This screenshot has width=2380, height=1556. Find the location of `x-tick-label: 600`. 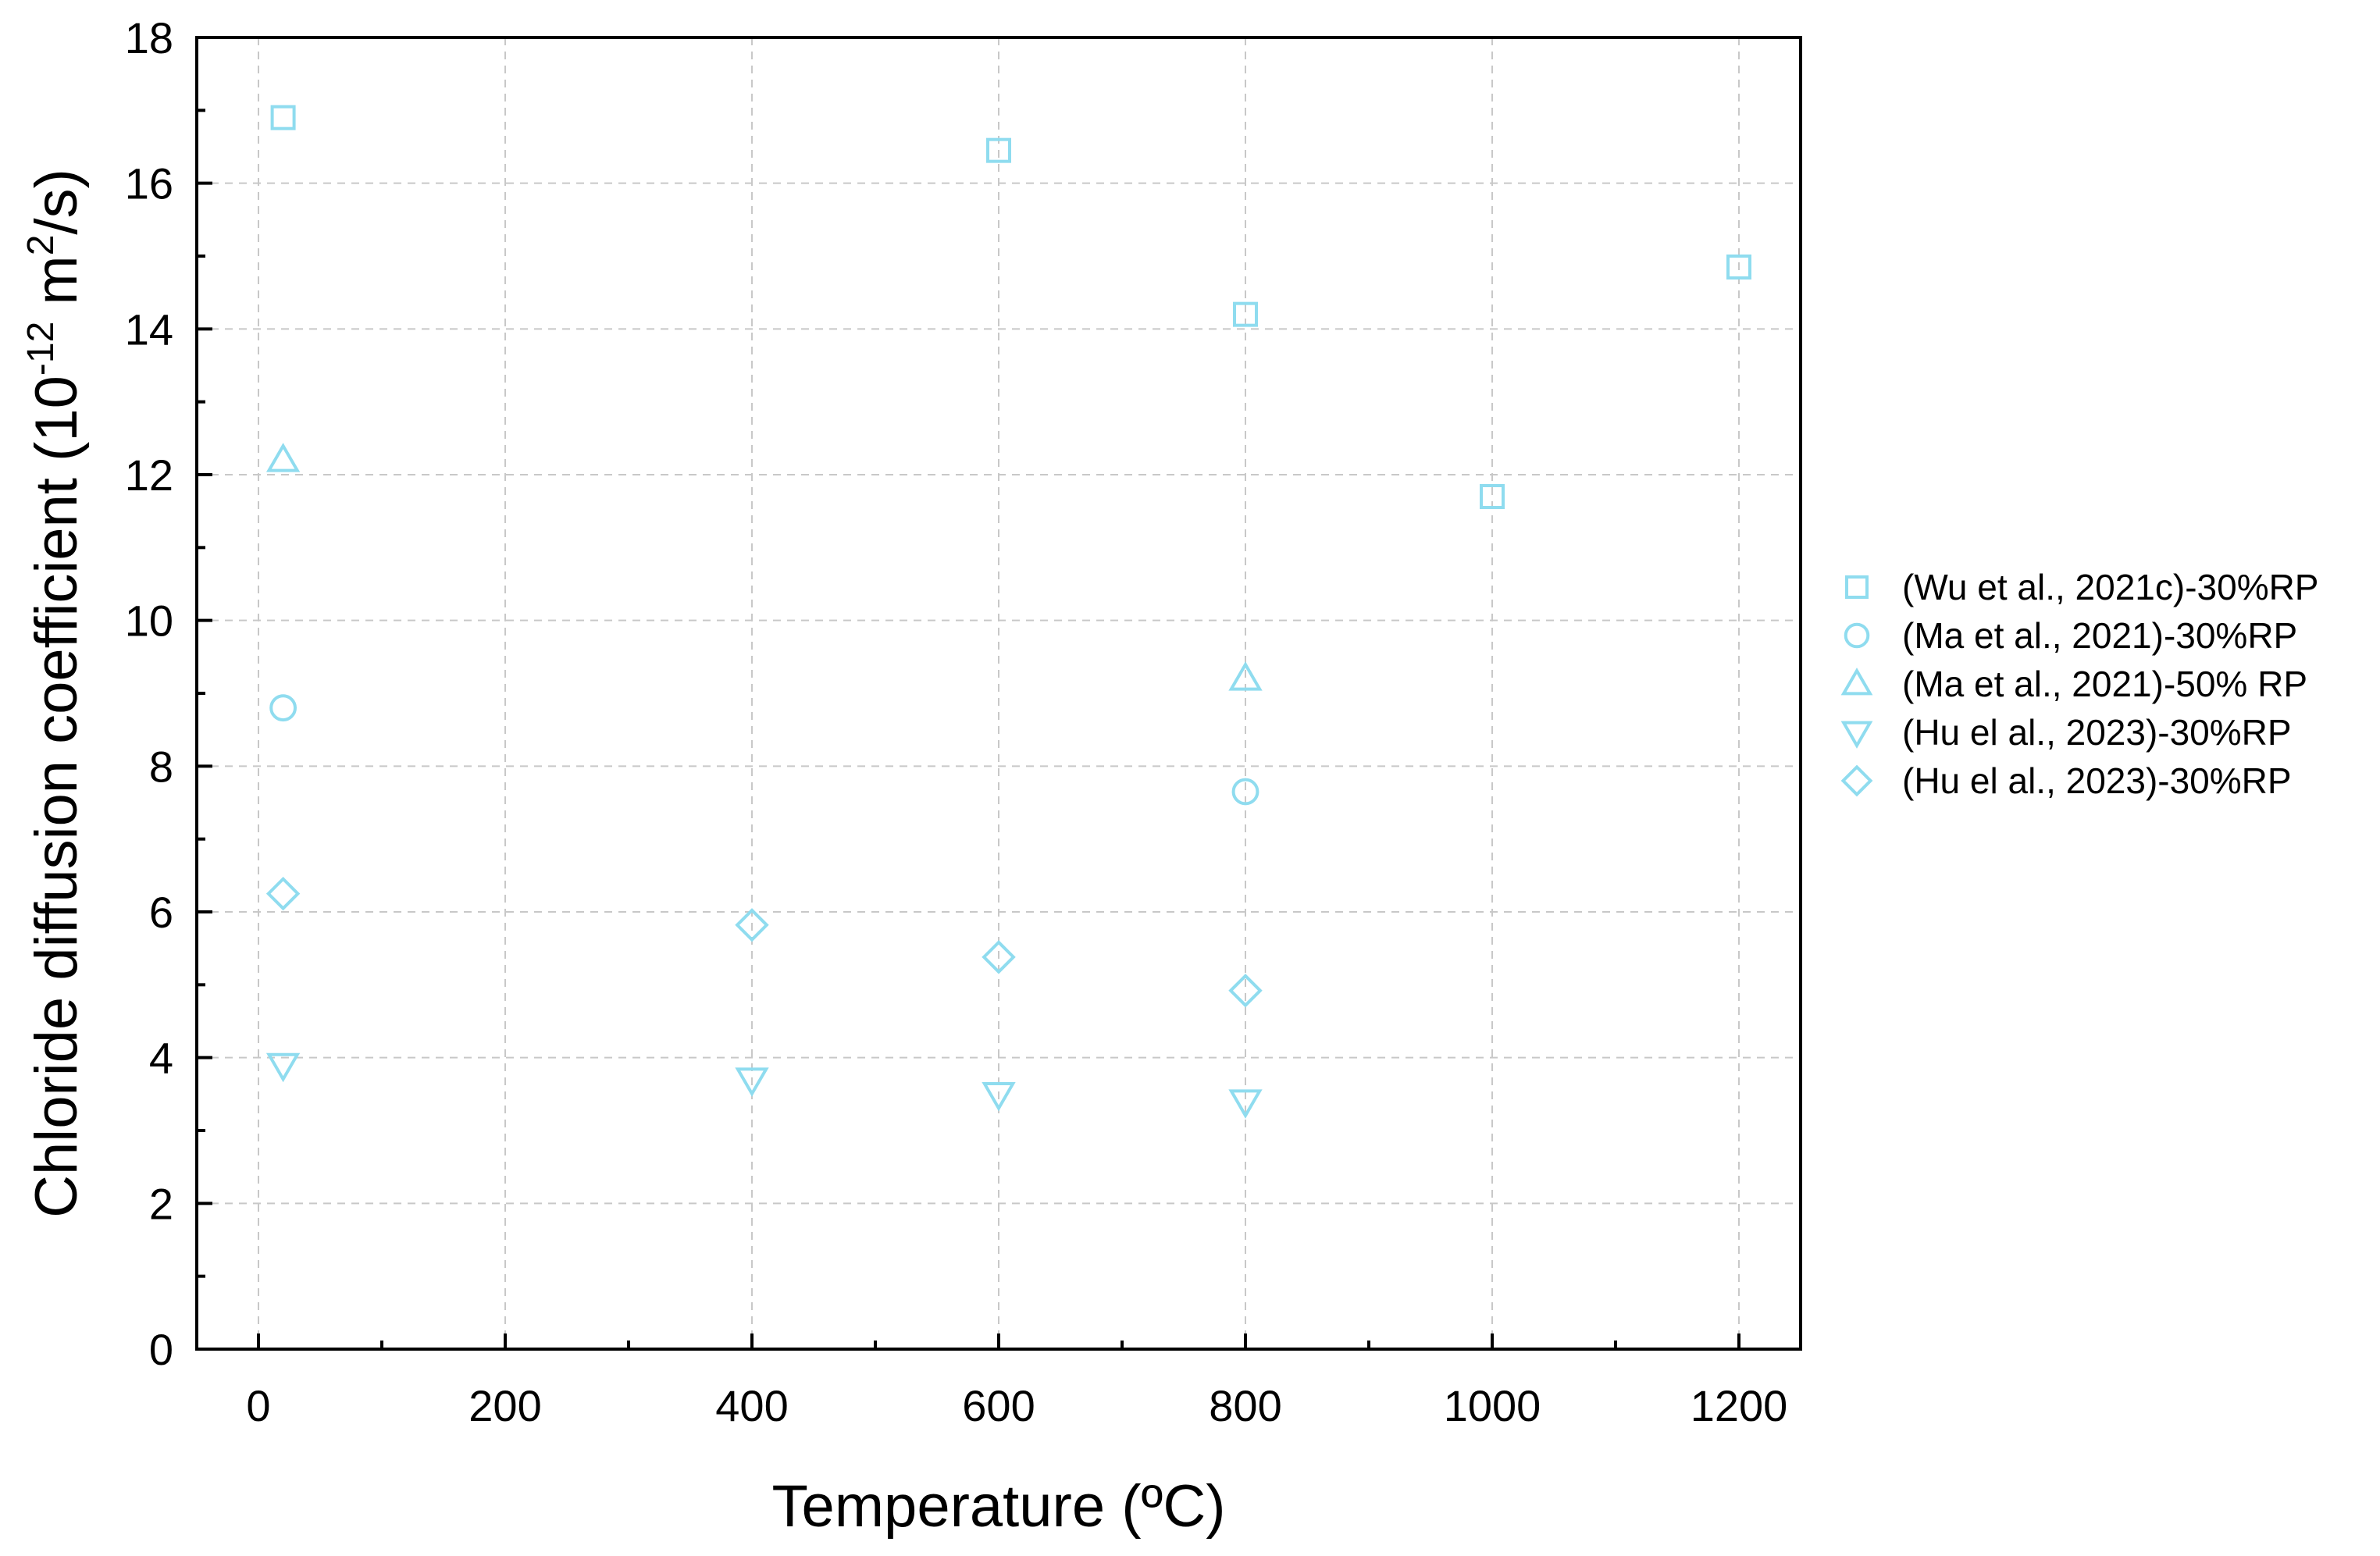

x-tick-label: 600 is located at coordinates (998, 1405).